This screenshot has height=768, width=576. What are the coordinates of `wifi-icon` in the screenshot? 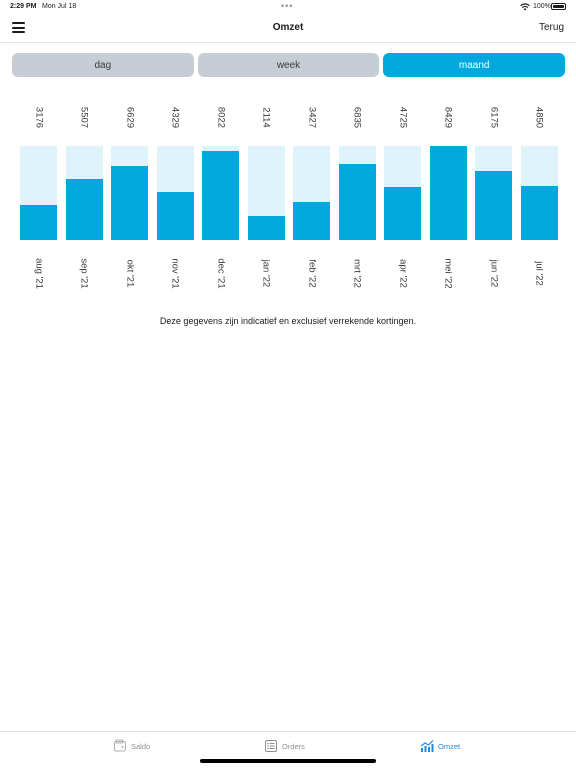 It's located at (525, 7).